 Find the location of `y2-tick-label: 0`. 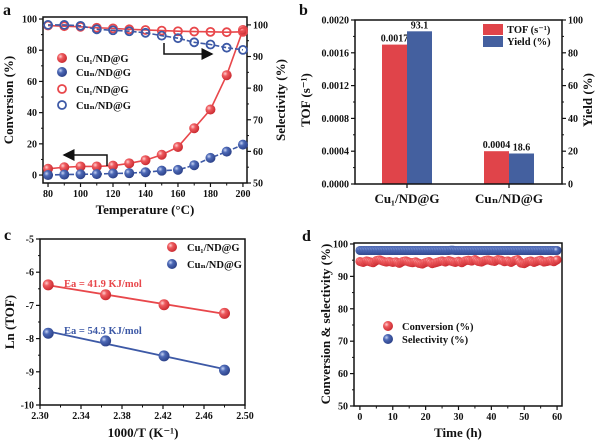

y2-tick-label: 0 is located at coordinates (570, 185).